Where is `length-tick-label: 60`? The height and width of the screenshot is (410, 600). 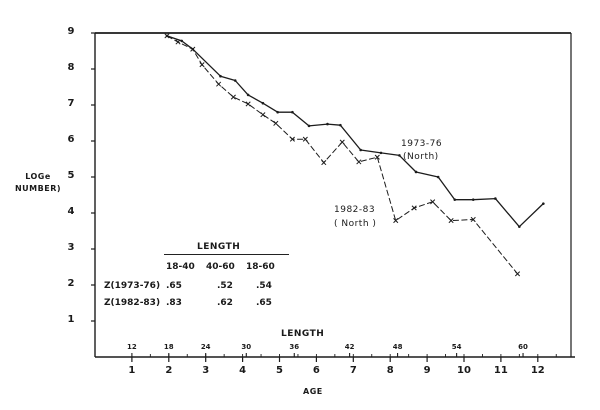 length-tick-label: 60 is located at coordinates (523, 347).